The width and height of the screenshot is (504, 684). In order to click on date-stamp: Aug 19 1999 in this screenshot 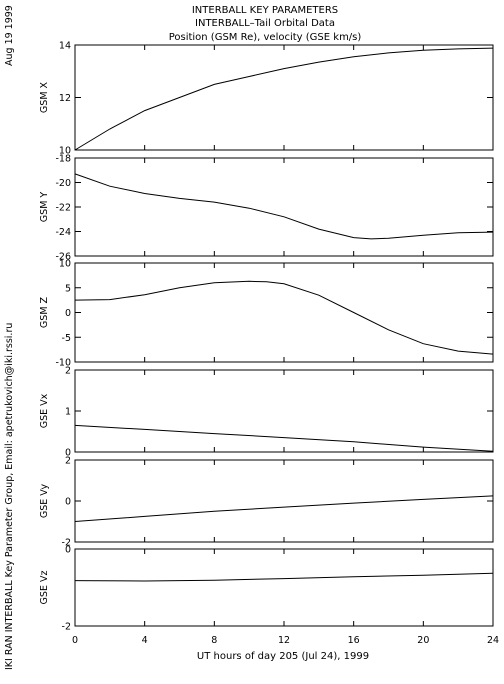, I will do `click(9, 35)`.